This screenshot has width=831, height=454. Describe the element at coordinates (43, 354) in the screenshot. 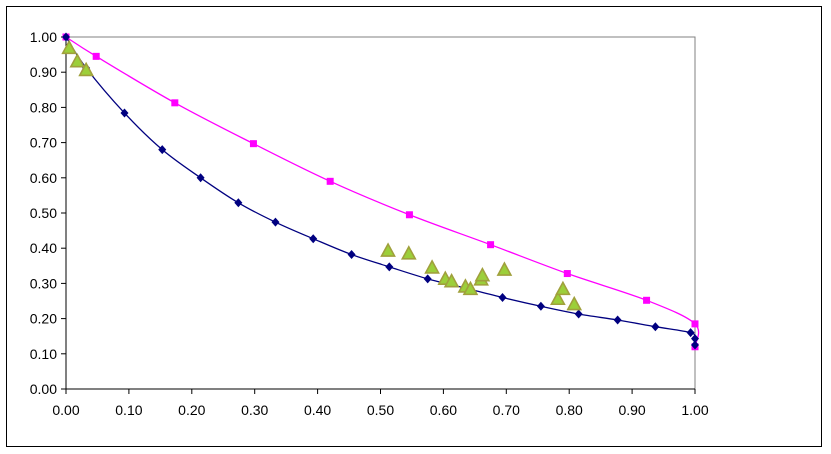

I see `y-tick-label: 0.10` at that location.